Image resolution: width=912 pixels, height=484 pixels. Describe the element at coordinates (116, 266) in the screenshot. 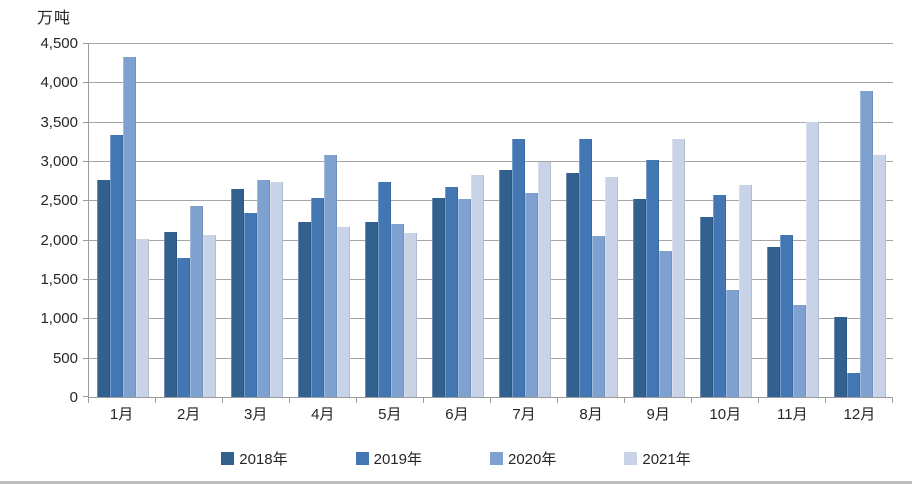

I see `bar-2019年-1月` at that location.